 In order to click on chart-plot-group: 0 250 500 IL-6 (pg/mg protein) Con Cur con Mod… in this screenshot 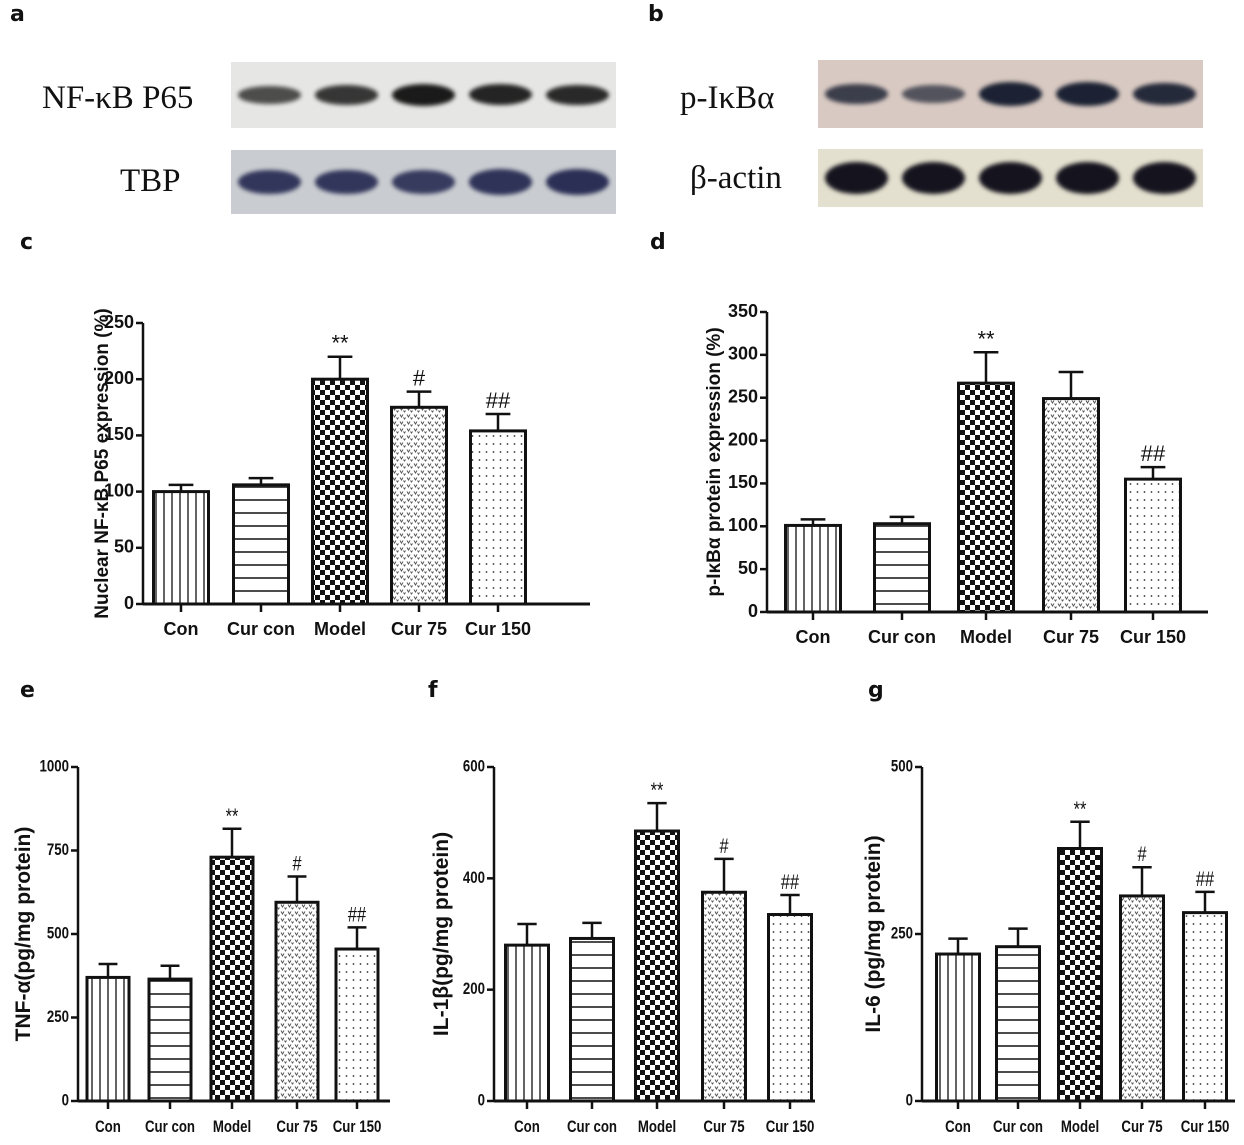, I will do `click(1048, 946)`.